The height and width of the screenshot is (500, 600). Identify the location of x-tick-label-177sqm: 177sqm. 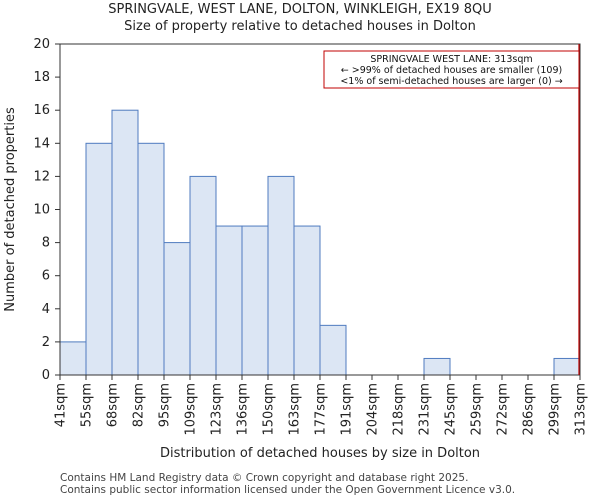
(321, 409).